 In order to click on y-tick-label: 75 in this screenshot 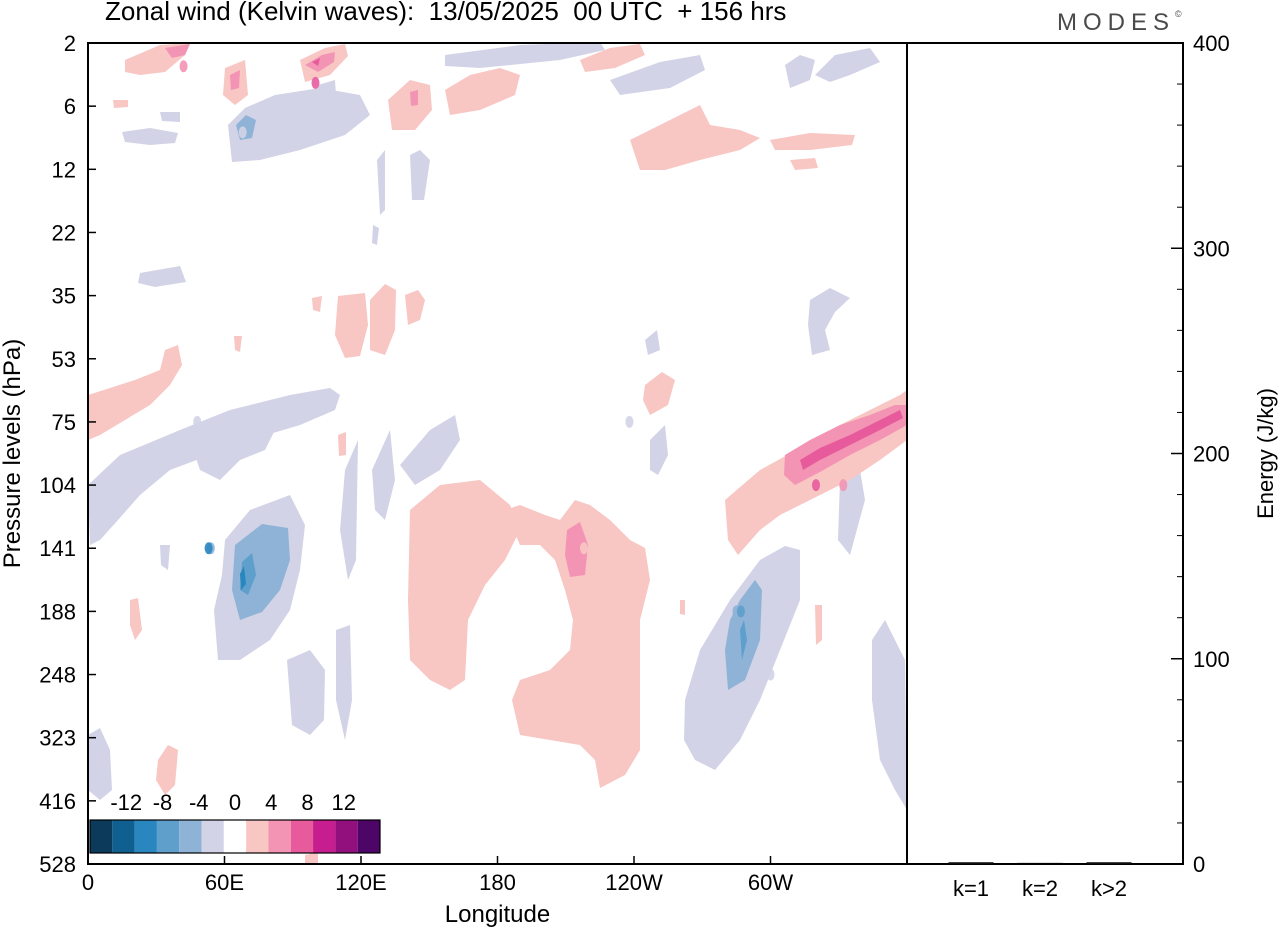, I will do `click(64, 422)`.